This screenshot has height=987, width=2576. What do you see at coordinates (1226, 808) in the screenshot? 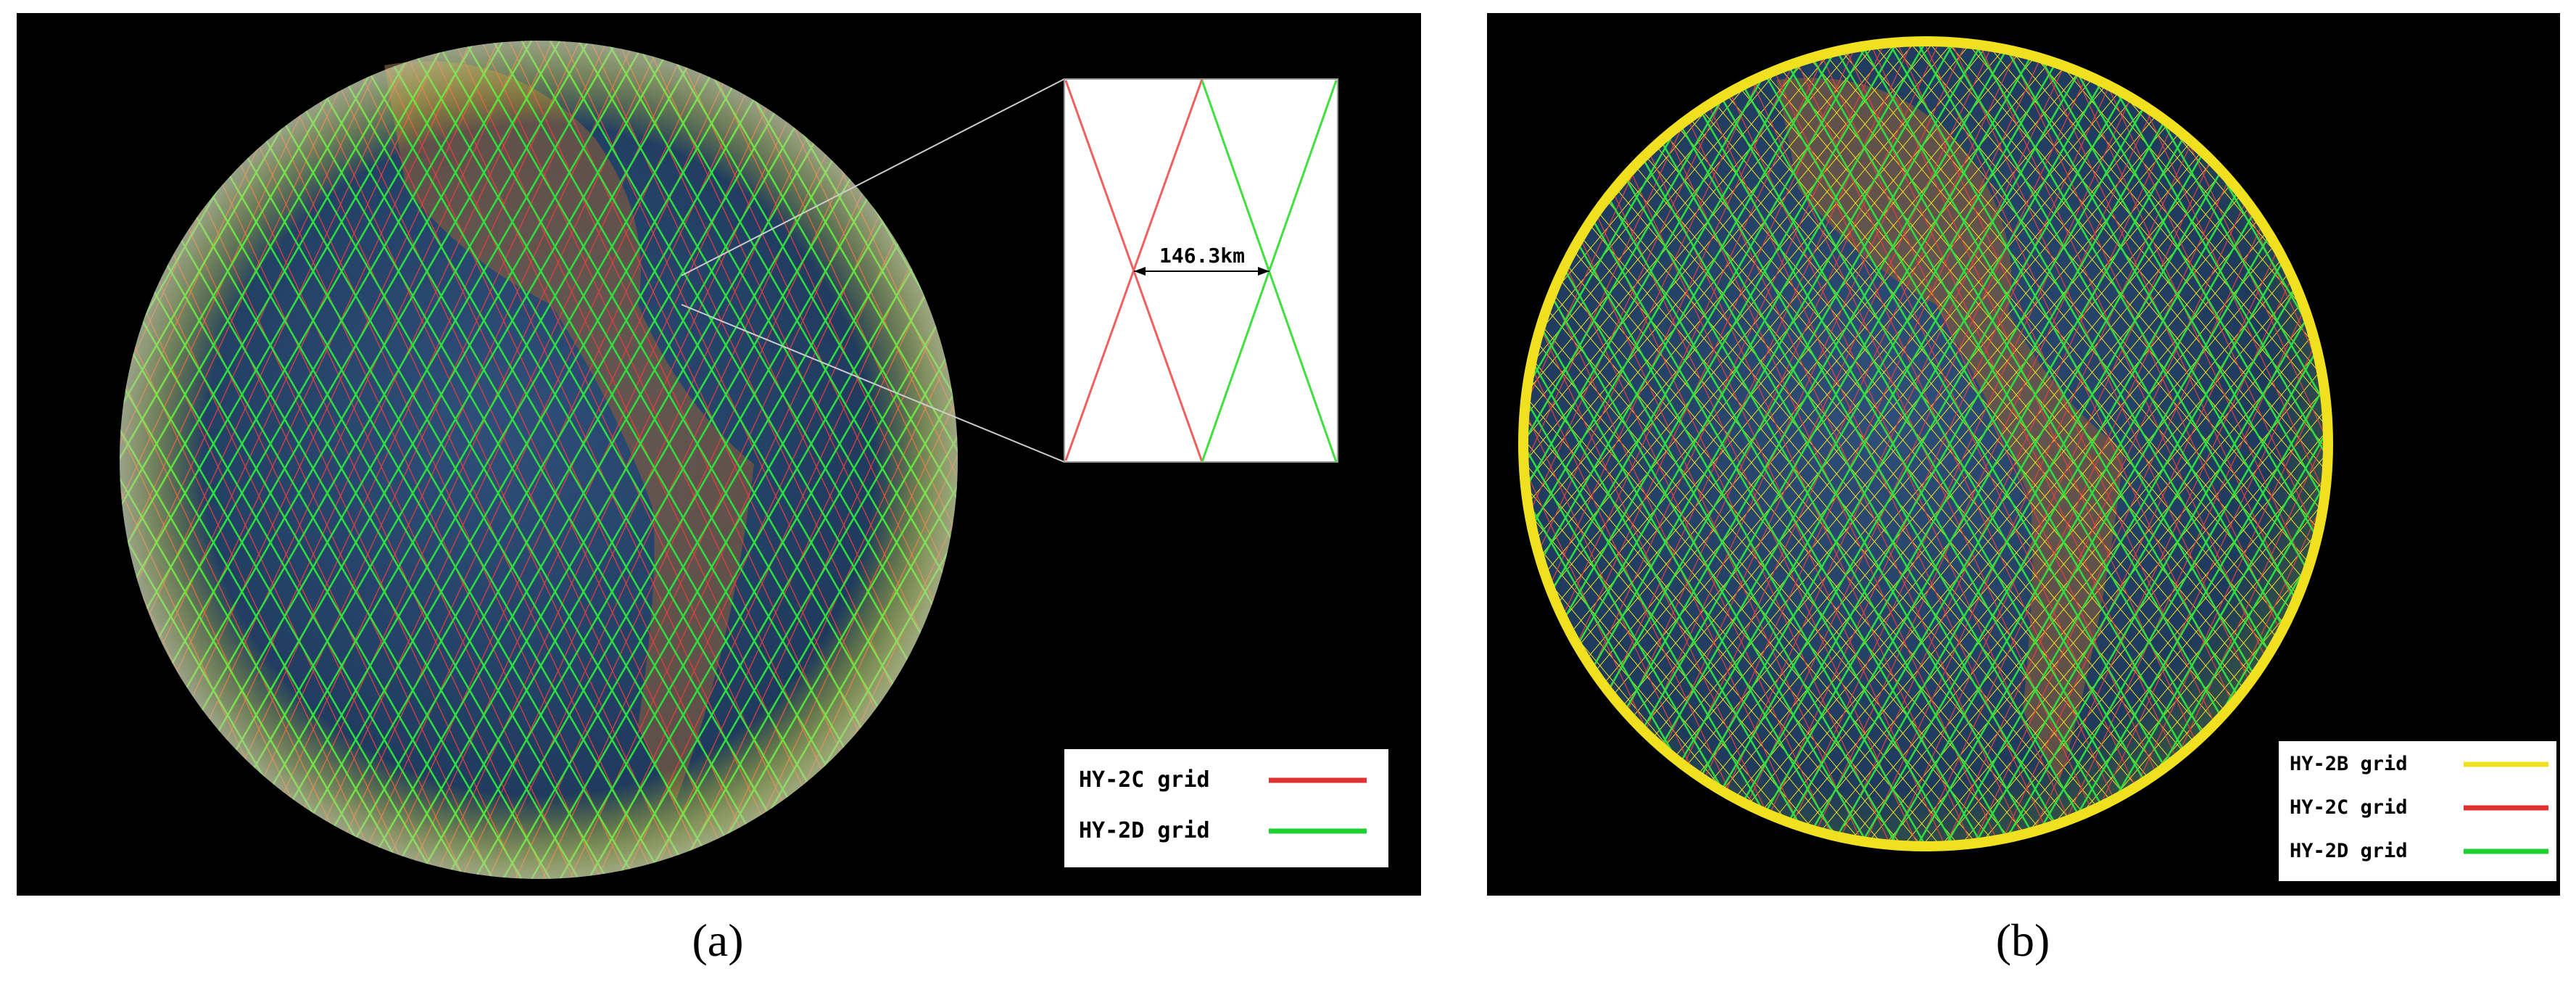
I see `legend-a: HY-2C grid HY-2D grid` at bounding box center [1226, 808].